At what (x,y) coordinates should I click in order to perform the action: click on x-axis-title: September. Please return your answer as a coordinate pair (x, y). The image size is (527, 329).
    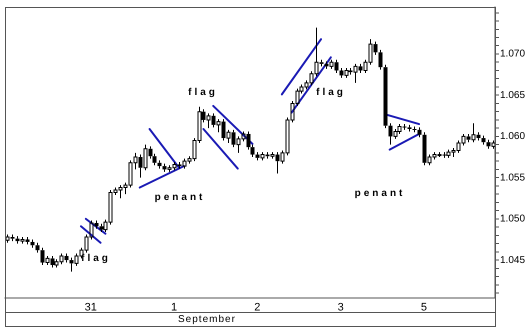
    Looking at the image, I should click on (207, 319).